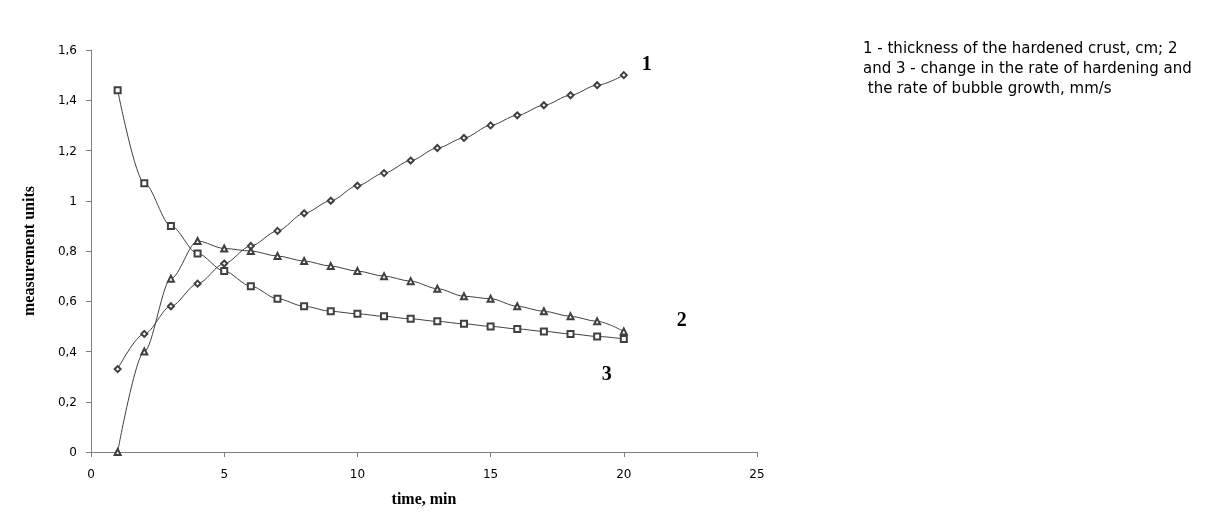  What do you see at coordinates (424, 498) in the screenshot?
I see `x-axis-title: time, min` at bounding box center [424, 498].